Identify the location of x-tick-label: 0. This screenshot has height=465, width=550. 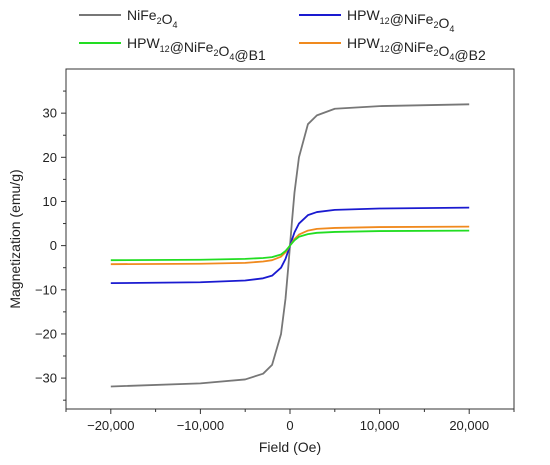
(289, 425).